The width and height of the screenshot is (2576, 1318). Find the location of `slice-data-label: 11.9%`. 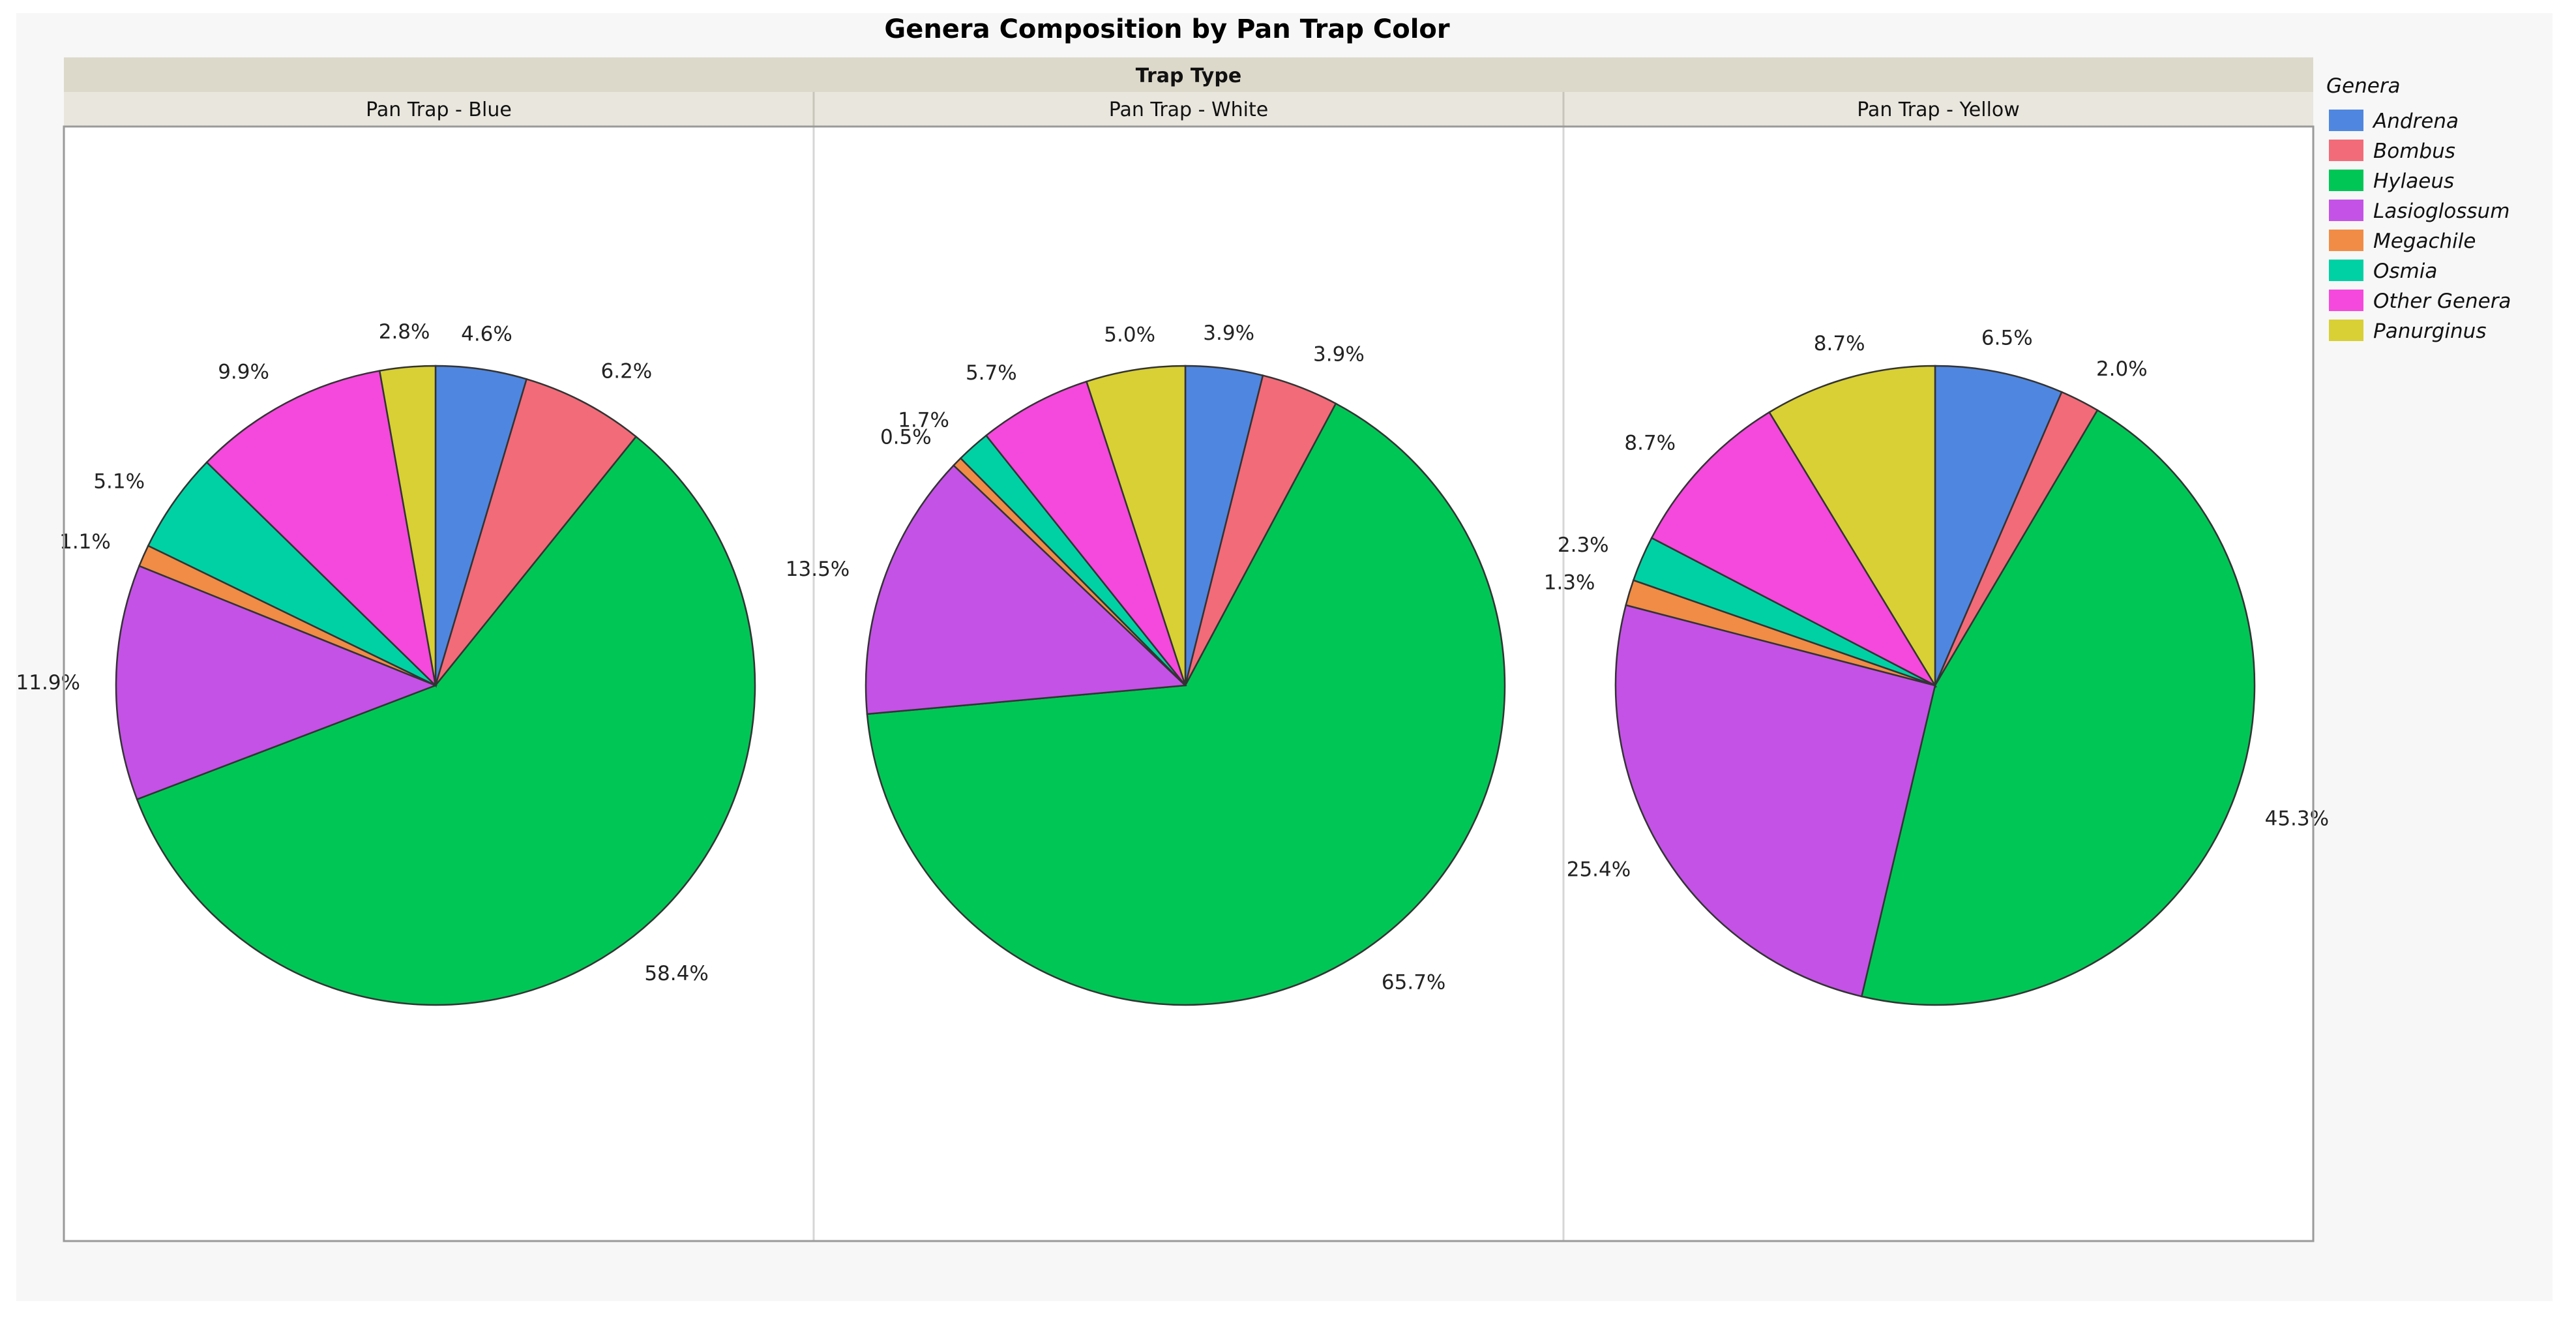

slice-data-label: 11.9% is located at coordinates (48, 683).